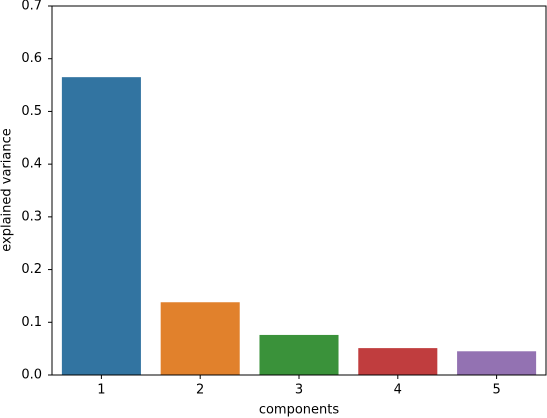 Image resolution: width=547 pixels, height=418 pixels. I want to click on x-tick-label: 2, so click(200, 390).